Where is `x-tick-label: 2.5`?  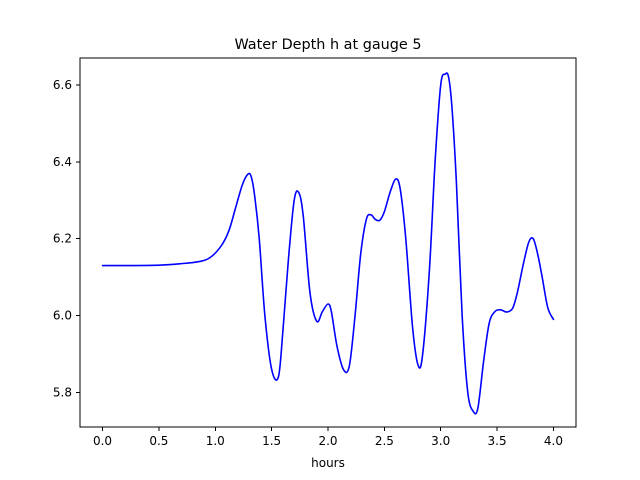 x-tick-label: 2.5 is located at coordinates (384, 441).